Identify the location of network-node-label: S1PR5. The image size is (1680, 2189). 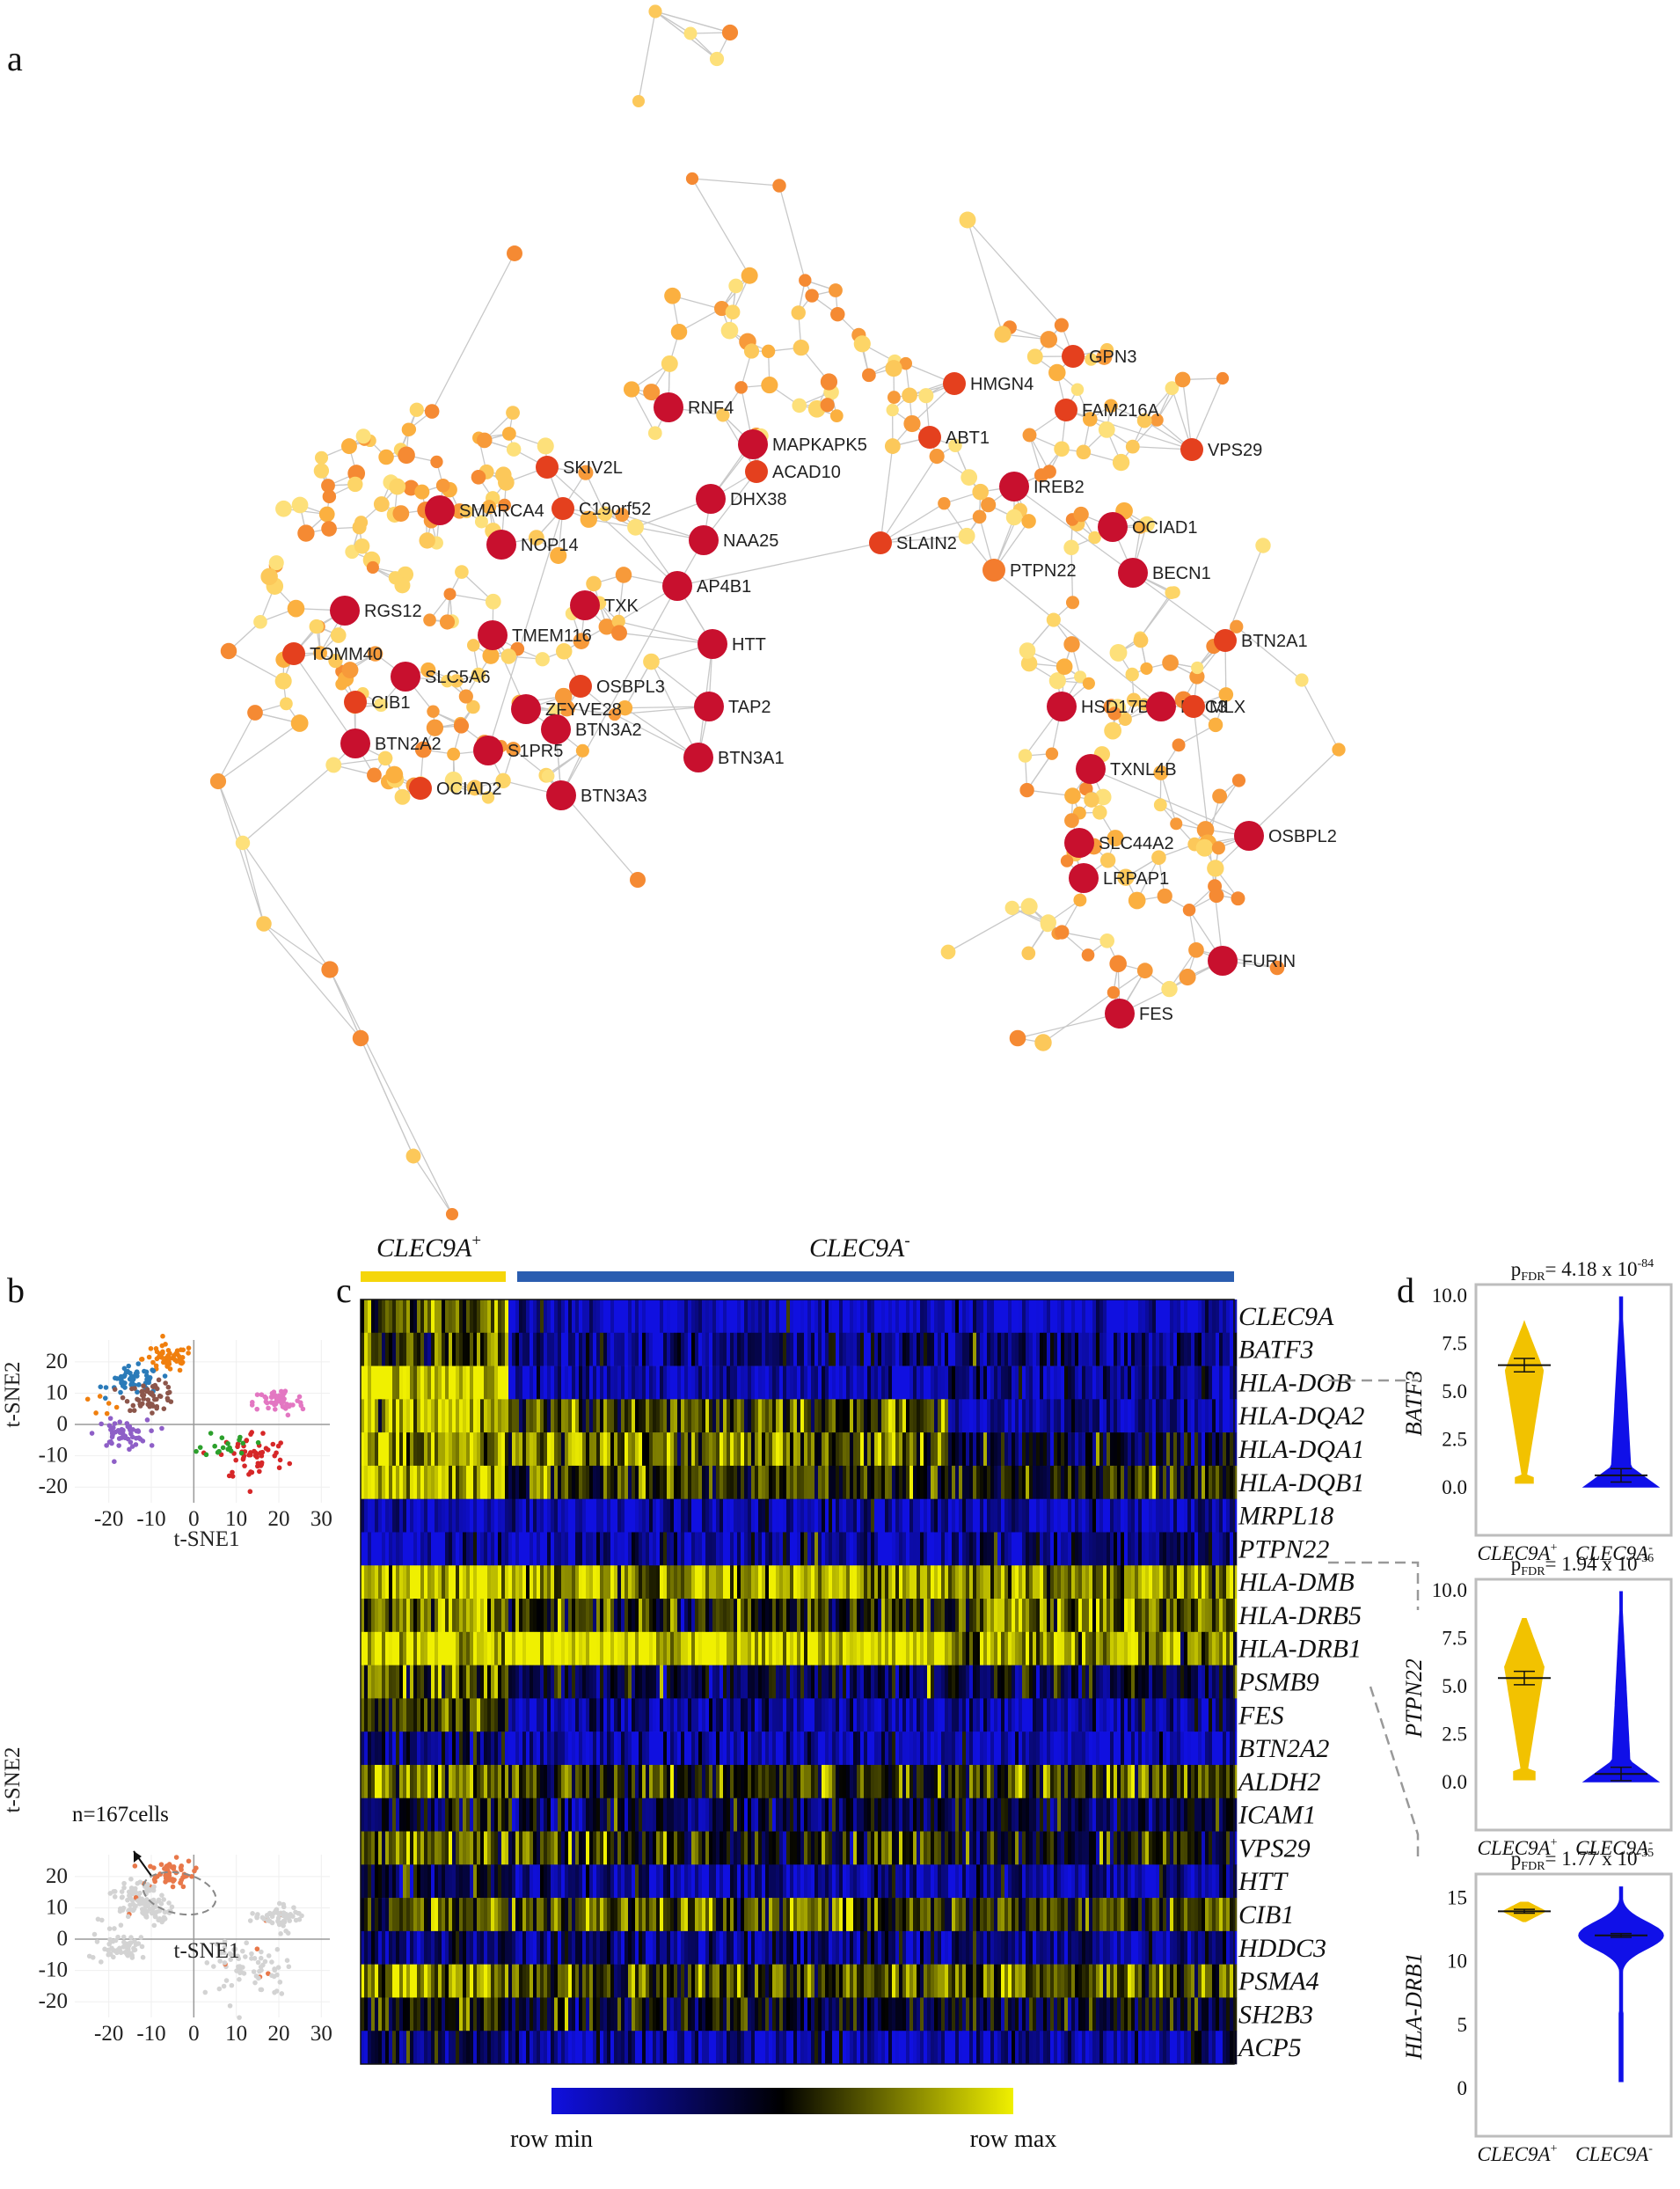
(535, 751).